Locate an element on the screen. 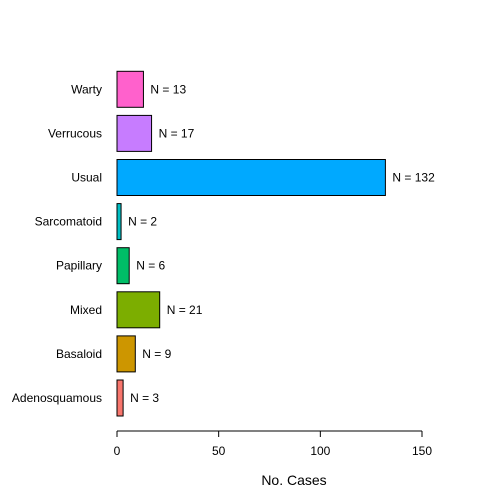 The width and height of the screenshot is (504, 504). data-label-papillary: N = 6 is located at coordinates (150, 266).